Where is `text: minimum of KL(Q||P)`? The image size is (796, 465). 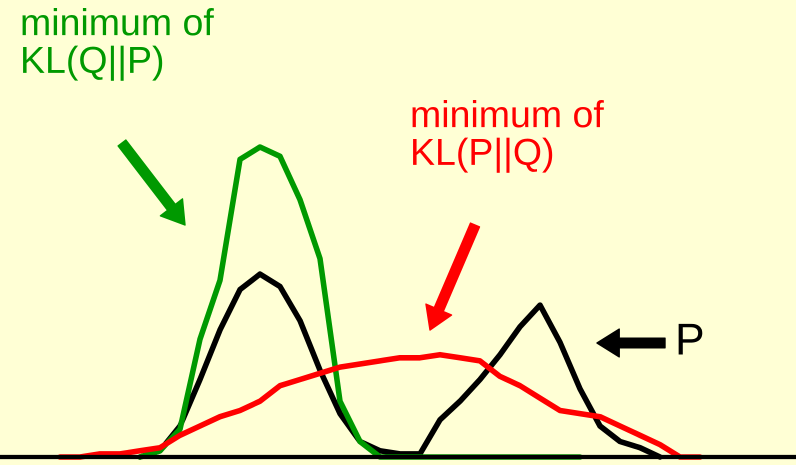
text: minimum of KL(Q||P) is located at coordinates (118, 44).